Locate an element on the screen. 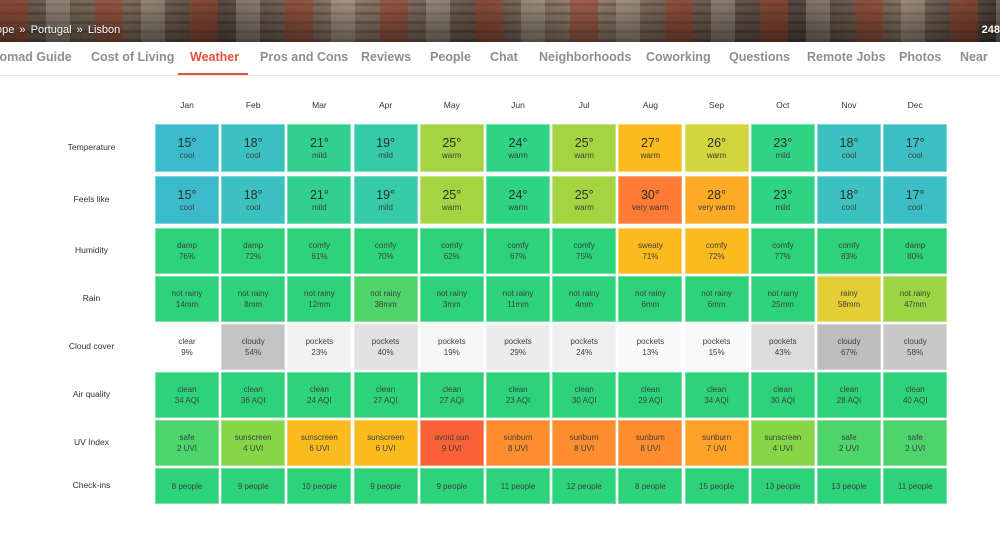 The height and width of the screenshot is (546, 1000). check-ins-cell-apr: 9 people is located at coordinates (385, 486).